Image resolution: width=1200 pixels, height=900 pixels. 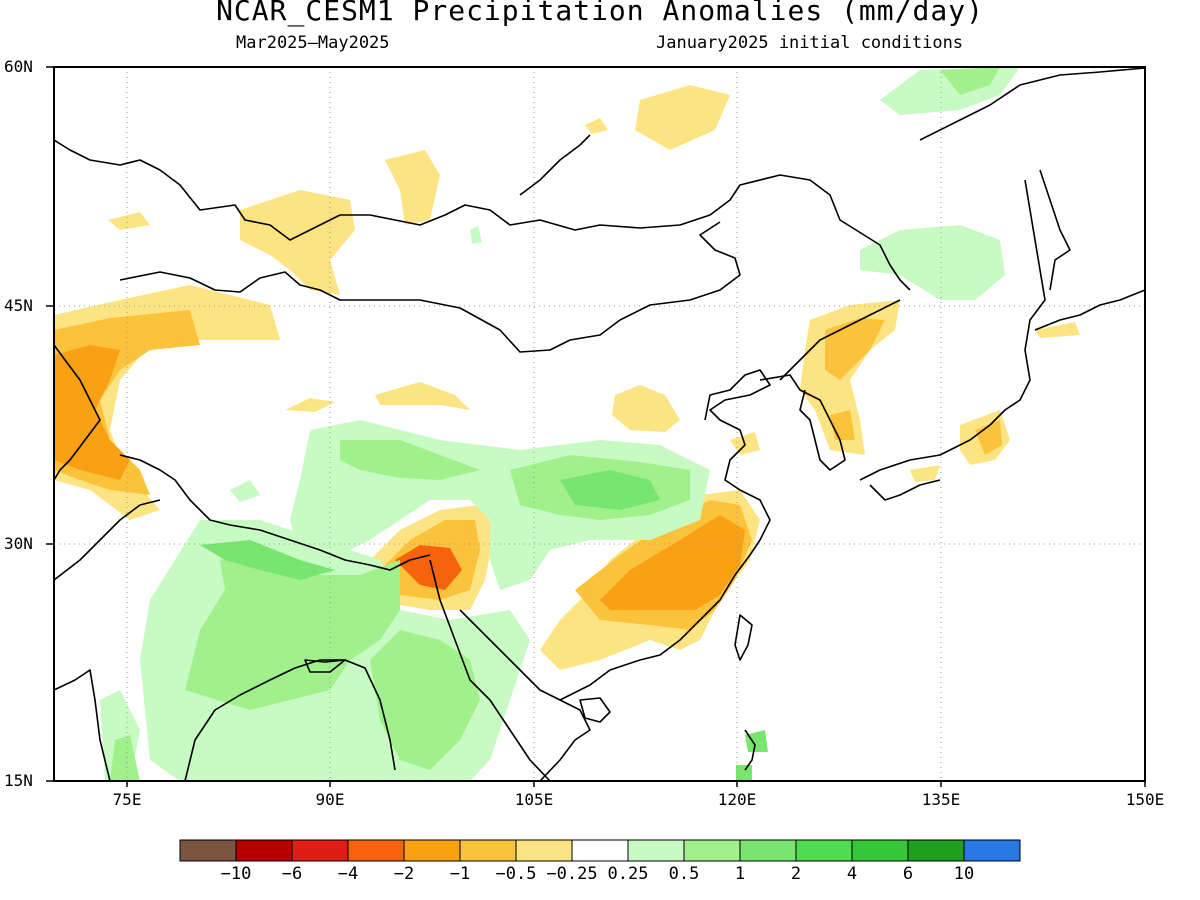 What do you see at coordinates (740, 874) in the screenshot?
I see `colorbar-label: 1` at bounding box center [740, 874].